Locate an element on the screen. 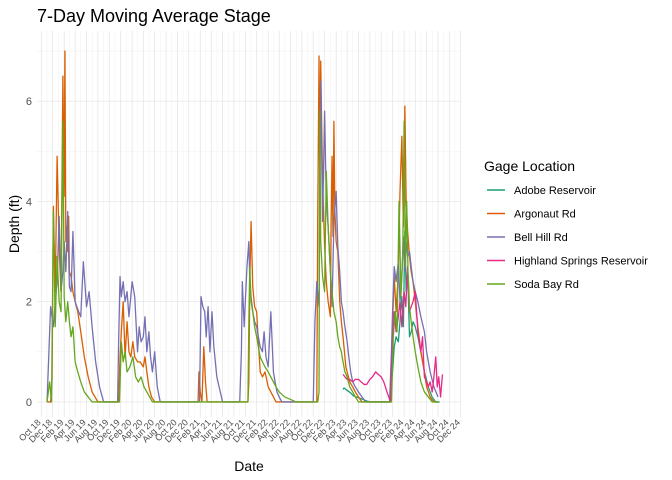 The width and height of the screenshot is (672, 480). legend-label-bell-hill-rd: Bell Hill Rd is located at coordinates (541, 238).